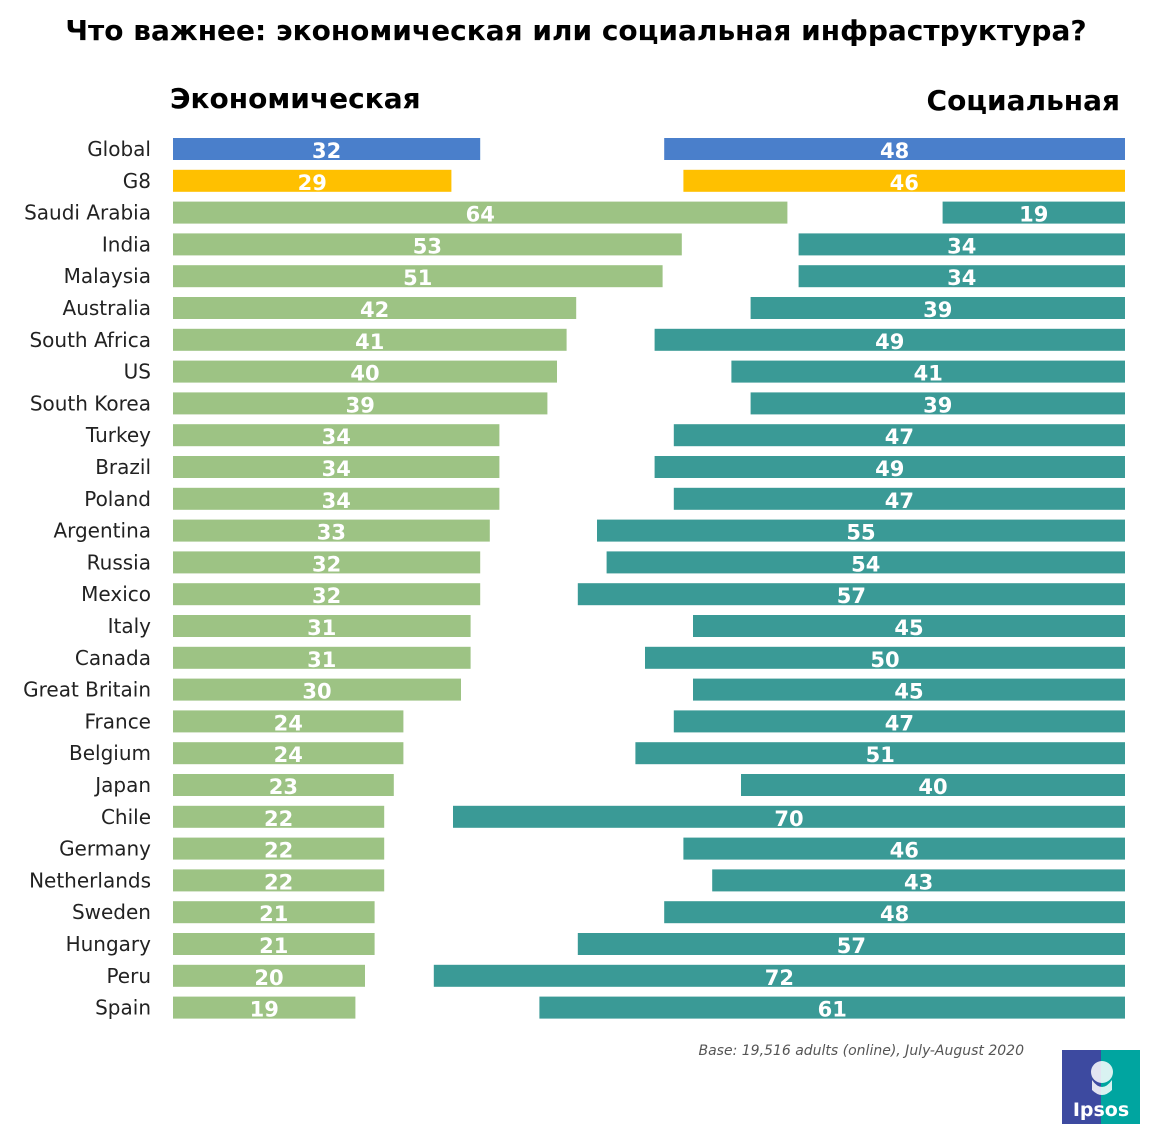 This screenshot has width=1152, height=1135. Describe the element at coordinates (331, 533) in the screenshot. I see `value-label-economic-argentina: 33` at that location.